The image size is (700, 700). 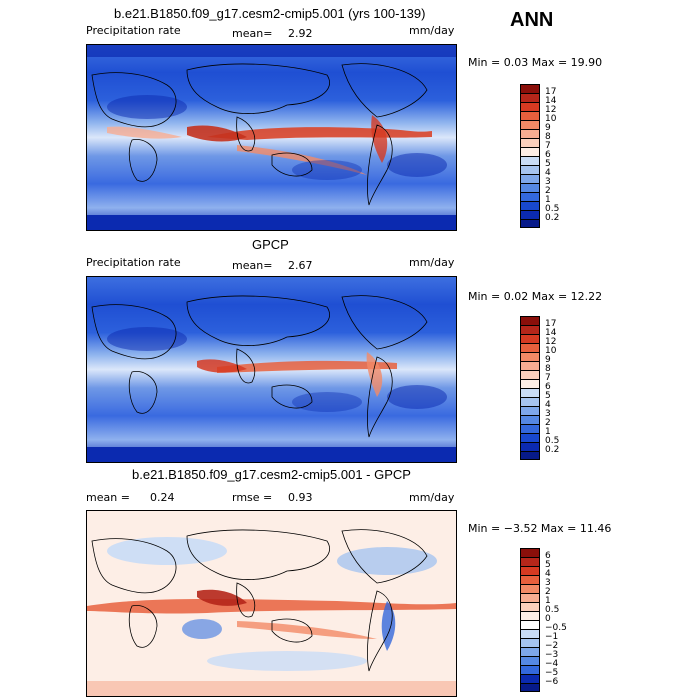 What do you see at coordinates (556, 628) in the screenshot?
I see `colorbar-label: −0.5` at bounding box center [556, 628].